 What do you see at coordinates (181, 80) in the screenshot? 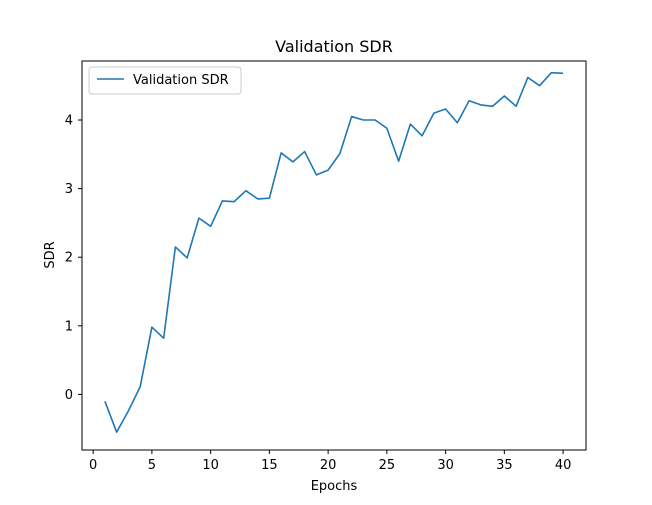
I see `legend-label: Validation SDR` at bounding box center [181, 80].